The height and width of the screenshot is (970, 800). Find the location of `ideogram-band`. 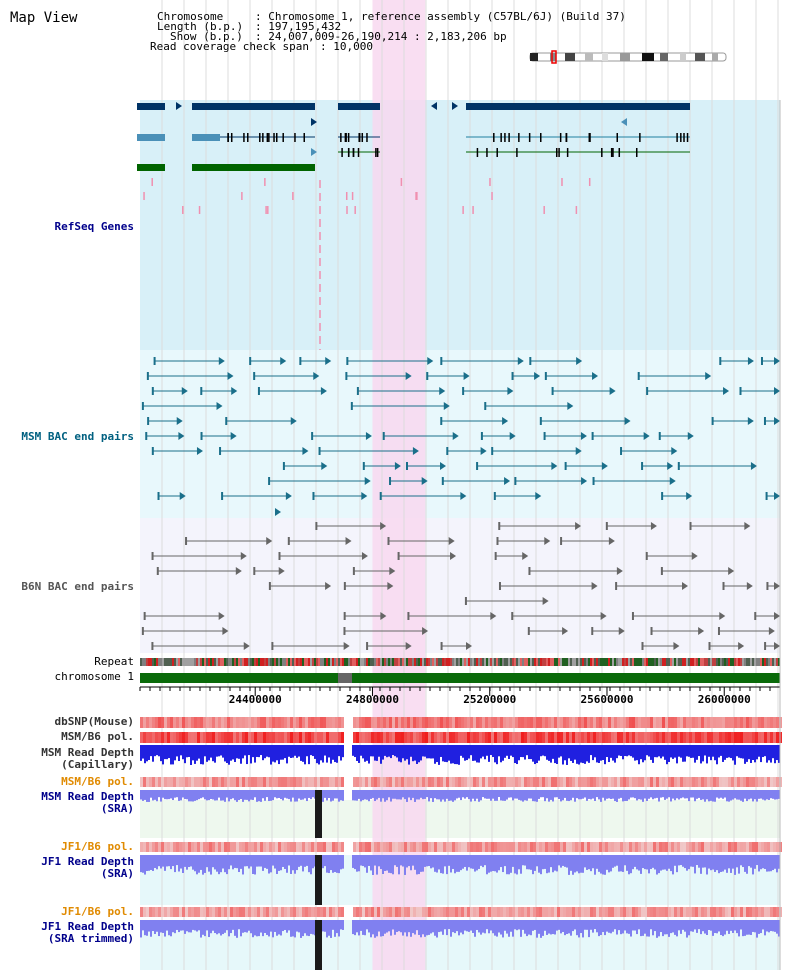

ideogram-band is located at coordinates (683, 57).